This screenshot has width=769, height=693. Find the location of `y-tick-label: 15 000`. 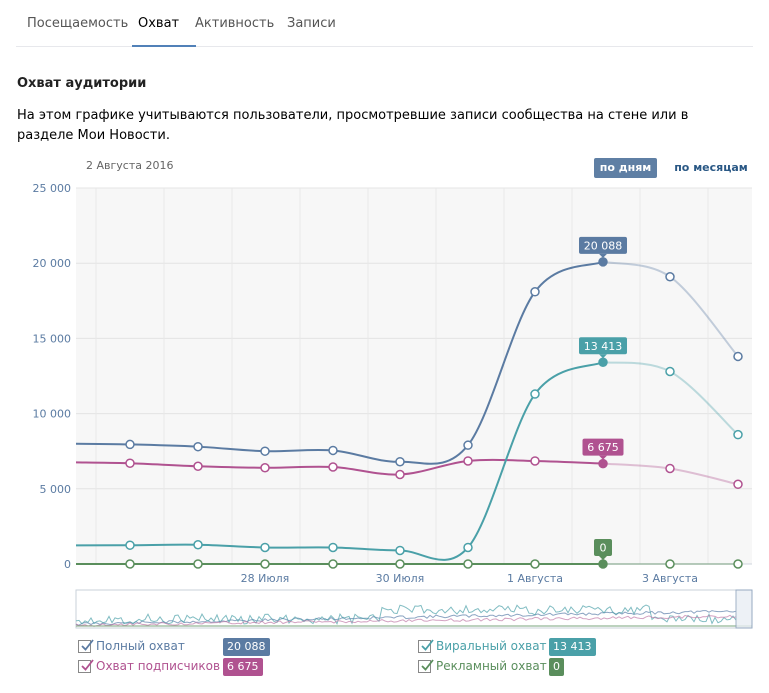

y-tick-label: 15 000 is located at coordinates (52, 338).